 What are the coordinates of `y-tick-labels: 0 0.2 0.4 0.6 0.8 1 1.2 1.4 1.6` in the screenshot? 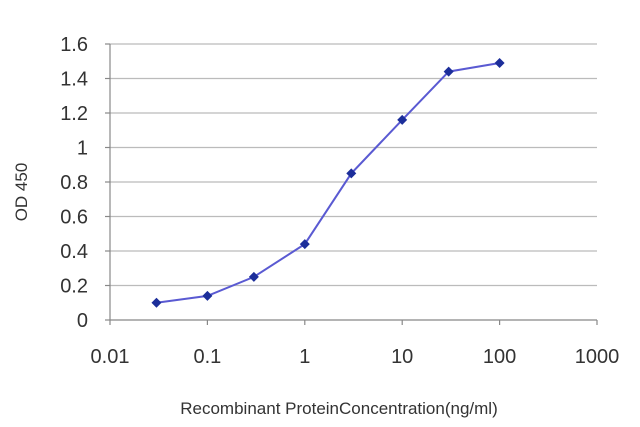 It's located at (74, 183).